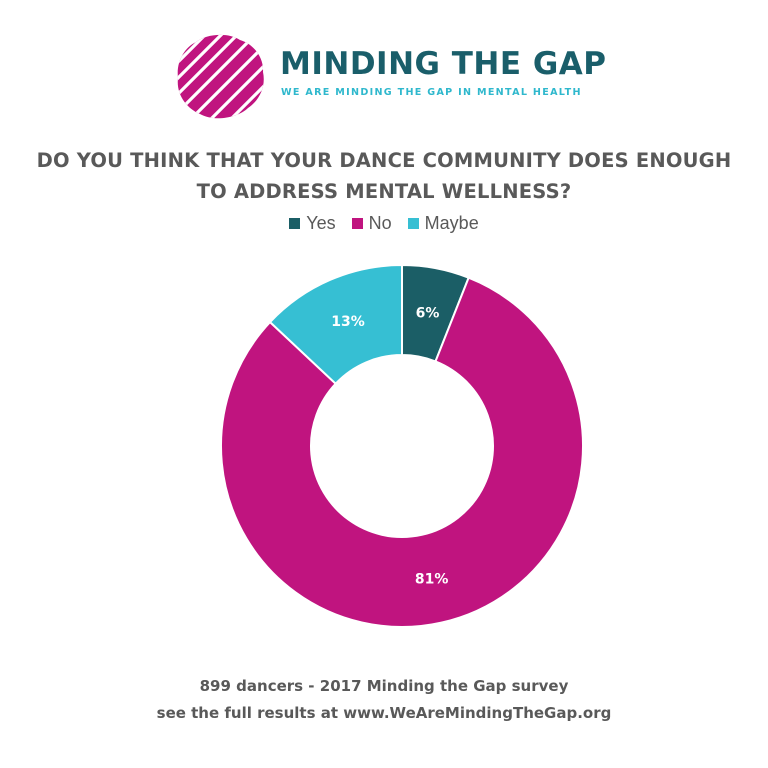 Image resolution: width=768 pixels, height=768 pixels. Describe the element at coordinates (295, 223) in the screenshot. I see `legend-swatch-yes` at that location.